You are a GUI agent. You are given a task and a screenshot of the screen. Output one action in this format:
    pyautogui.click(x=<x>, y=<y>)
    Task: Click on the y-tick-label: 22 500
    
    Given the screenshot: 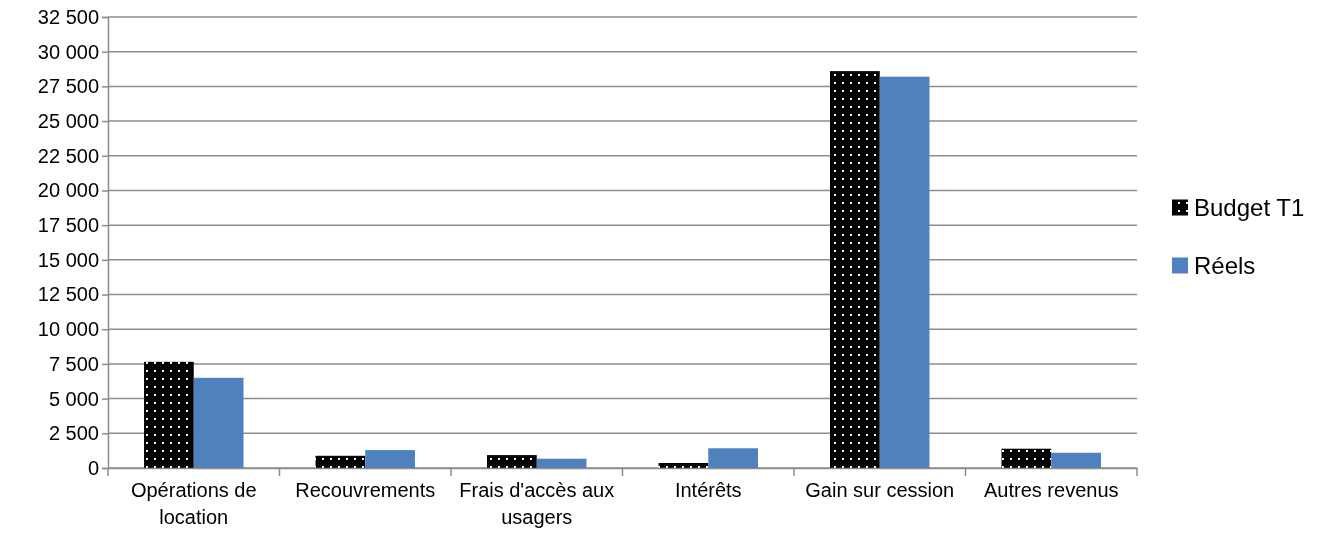 What is the action you would take?
    pyautogui.click(x=68, y=155)
    